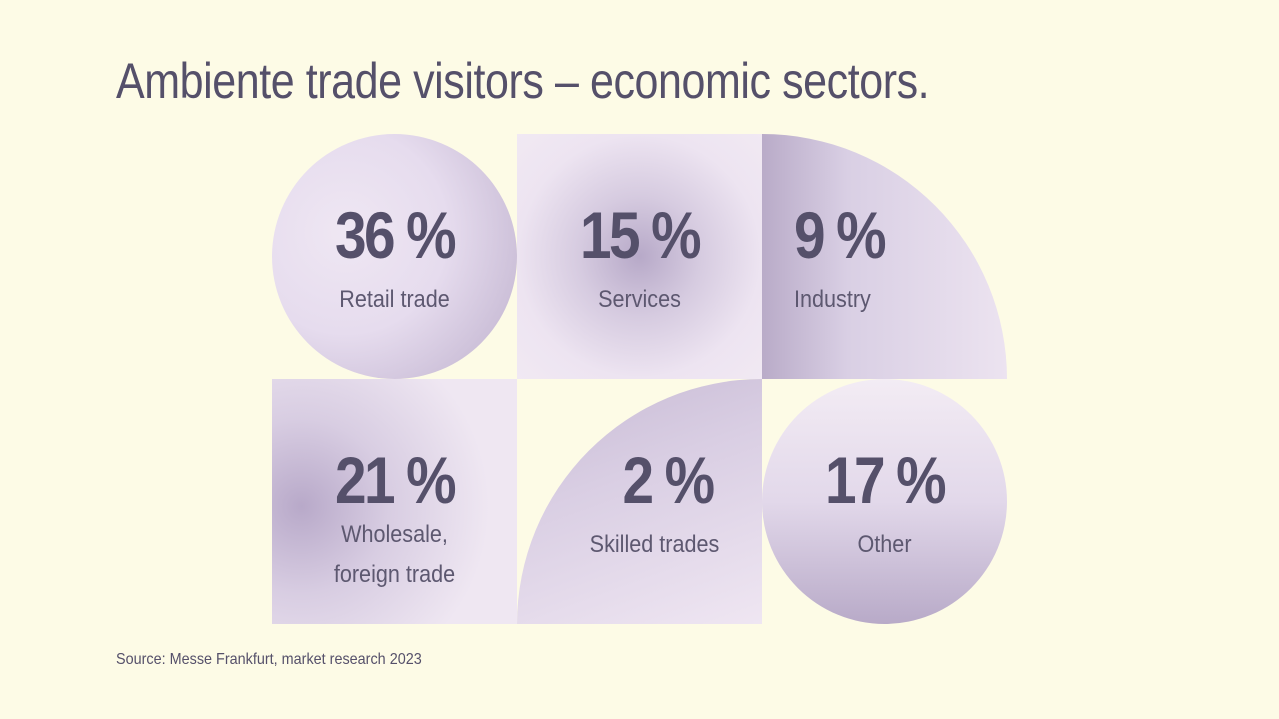 Image resolution: width=1279 pixels, height=719 pixels. I want to click on tile-skilled-trades: 2 % Skilled trades, so click(639, 501).